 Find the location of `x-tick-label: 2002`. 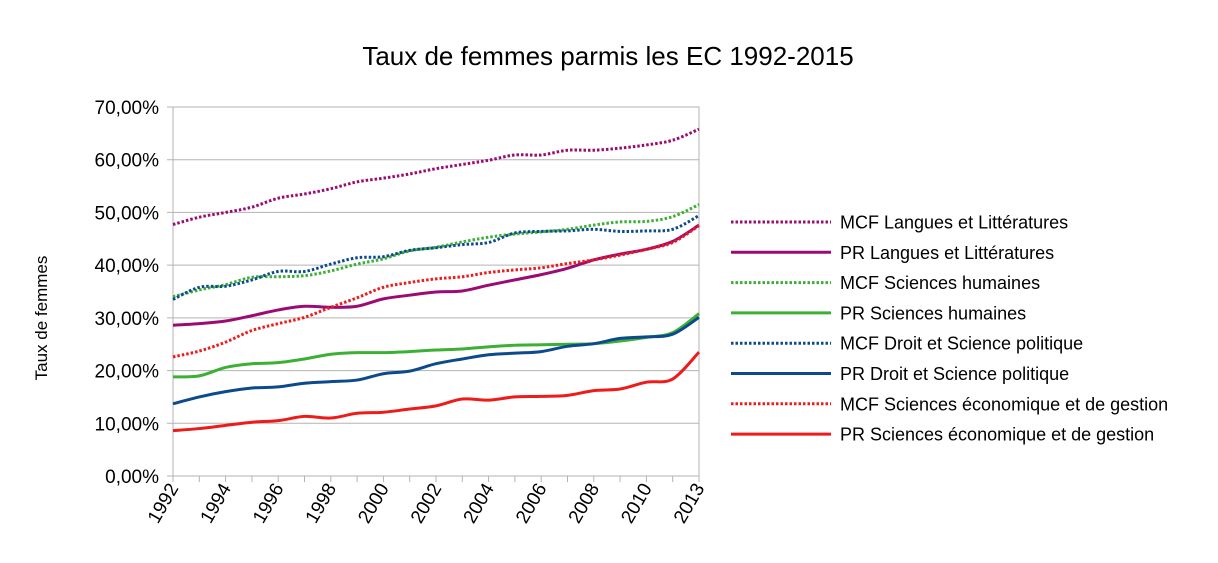

x-tick-label: 2002 is located at coordinates (426, 503).